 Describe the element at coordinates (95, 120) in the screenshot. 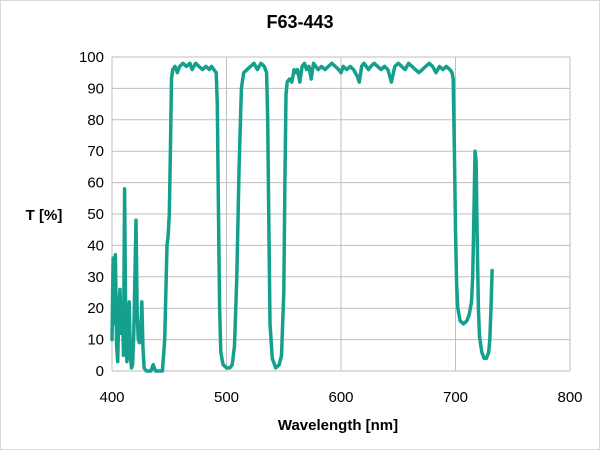

I see `y-tick-label-80: 80` at that location.